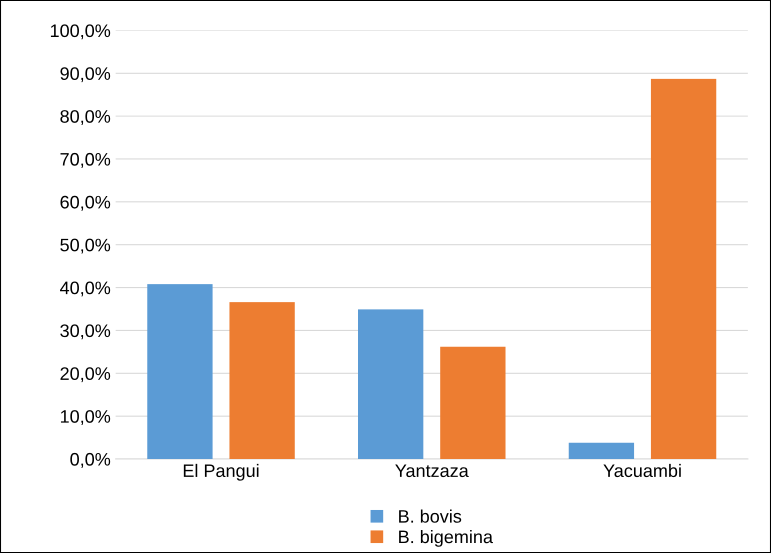  Describe the element at coordinates (642, 471) in the screenshot. I see `x-tick-label: Yacuambi` at that location.